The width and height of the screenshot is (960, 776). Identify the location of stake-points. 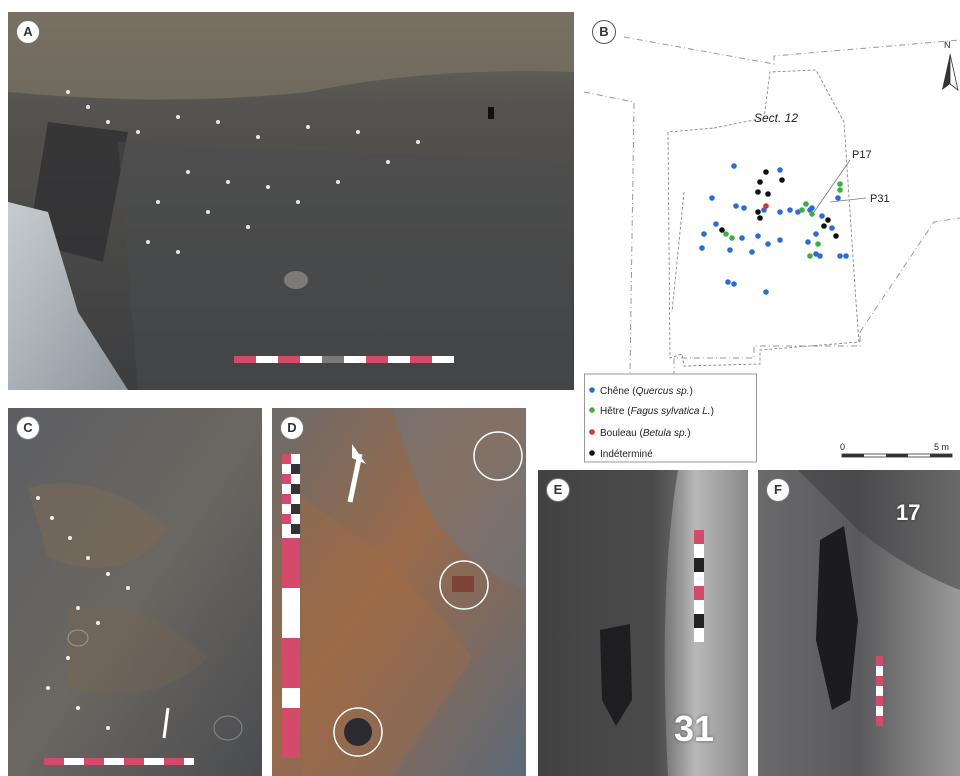
(774, 229).